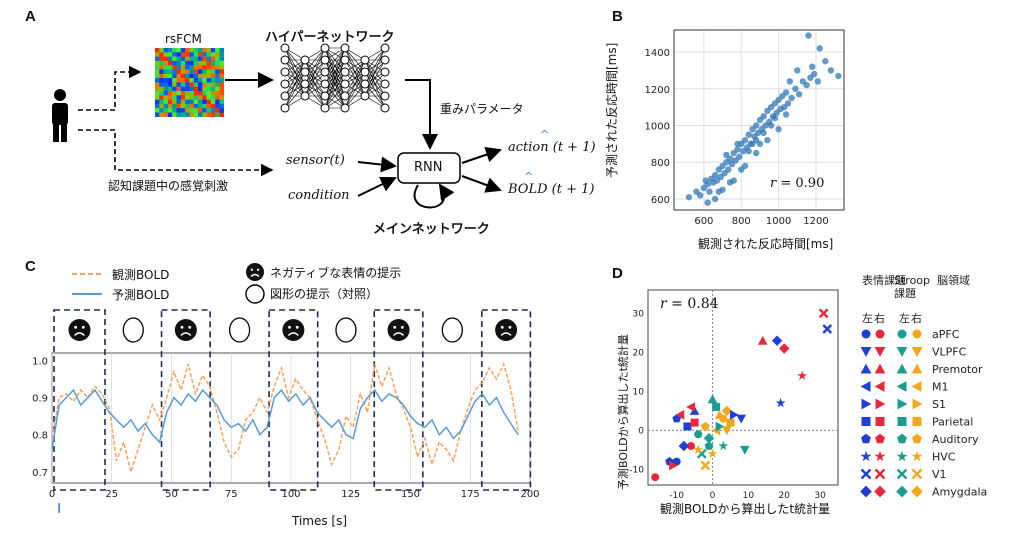 The height and width of the screenshot is (537, 1024). What do you see at coordinates (959, 492) in the screenshot?
I see `legend-region-label: Amygdala` at bounding box center [959, 492].